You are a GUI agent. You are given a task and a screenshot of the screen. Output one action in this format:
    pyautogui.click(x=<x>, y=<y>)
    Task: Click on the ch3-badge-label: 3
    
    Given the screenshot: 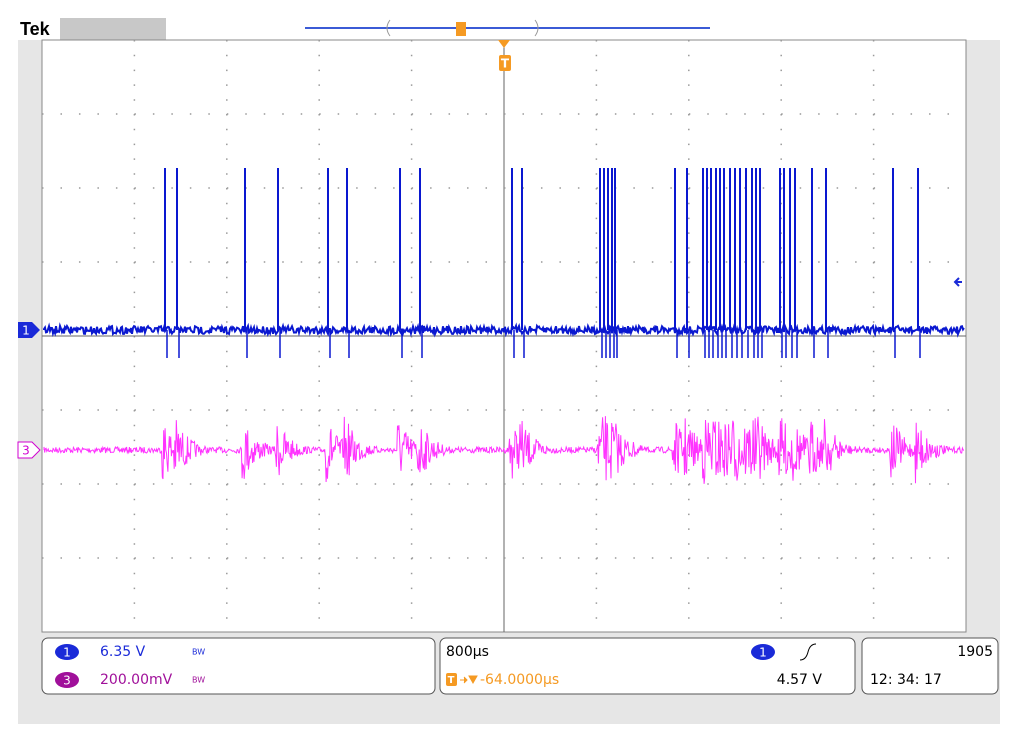 What is the action you would take?
    pyautogui.click(x=67, y=681)
    